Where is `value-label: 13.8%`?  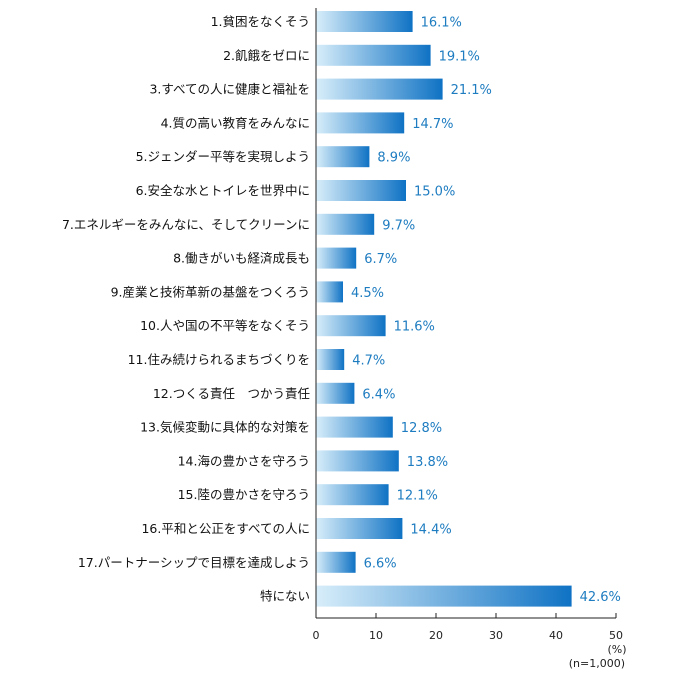 value-label: 13.8% is located at coordinates (427, 462).